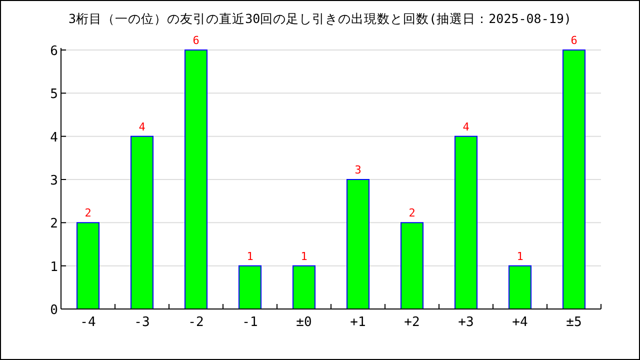 The image size is (640, 360). I want to click on x-tick-label: +2, so click(412, 322).